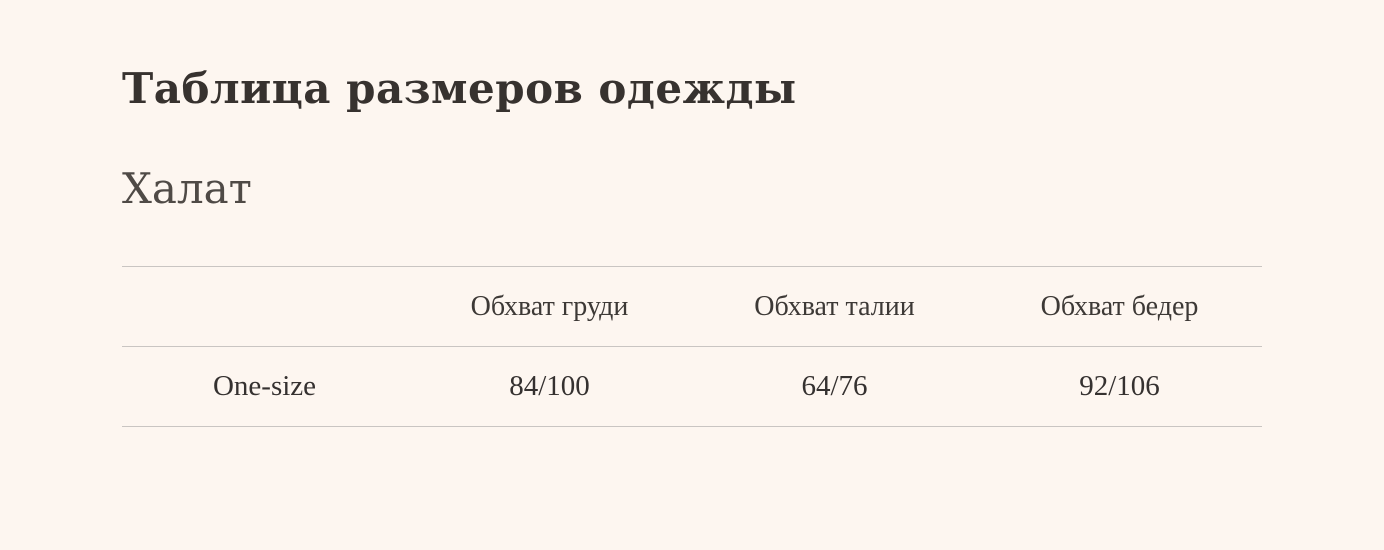  Describe the element at coordinates (459, 88) in the screenshot. I see `page-title: Таблица размеров одежды` at that location.